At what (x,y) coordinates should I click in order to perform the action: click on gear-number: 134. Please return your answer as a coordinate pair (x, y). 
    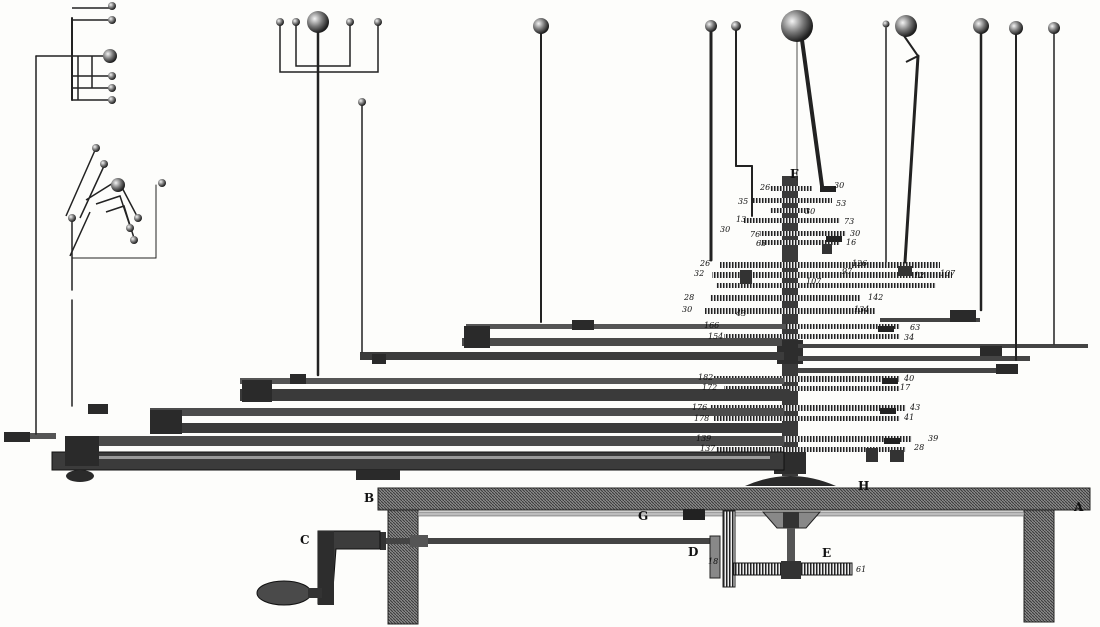
    Looking at the image, I should click on (861, 309).